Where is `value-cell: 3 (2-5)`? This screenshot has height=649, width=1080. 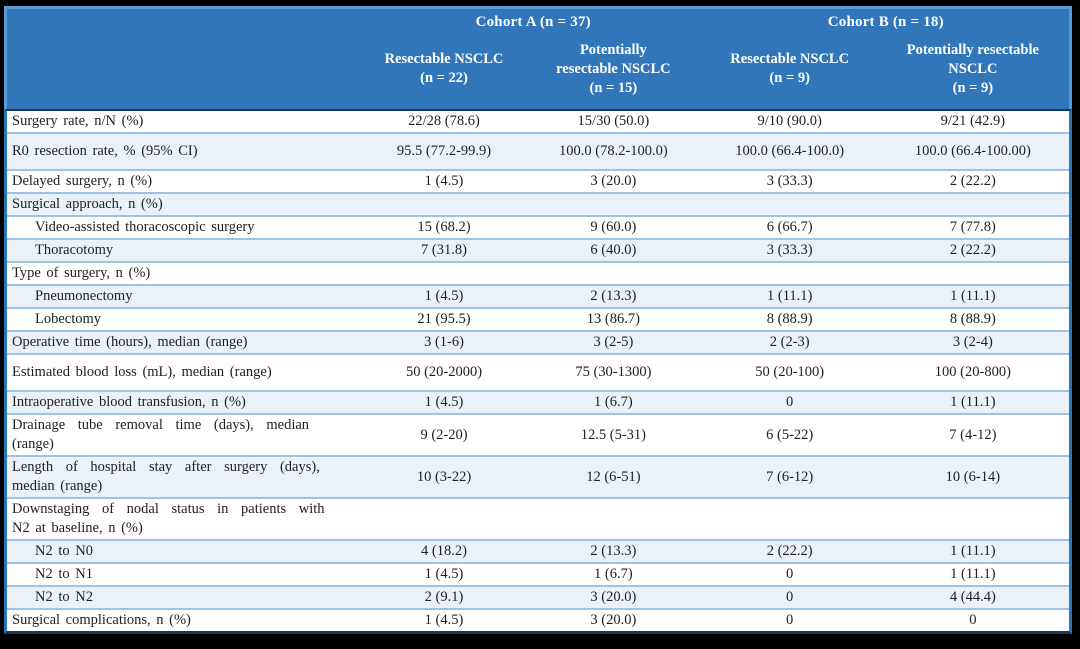
value-cell: 3 (2-5) is located at coordinates (613, 342).